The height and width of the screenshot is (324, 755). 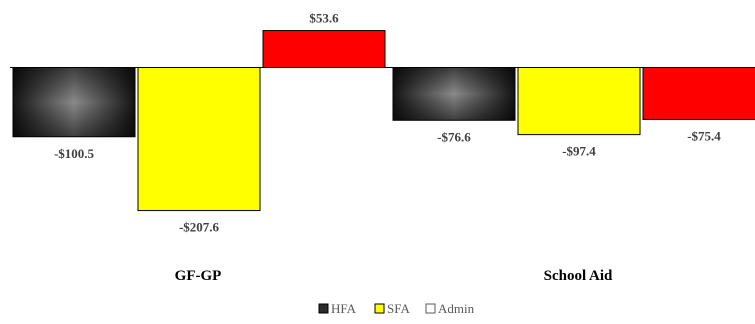 I want to click on sfa-bar-gf-gp-data-label: -$207.6, so click(x=199, y=227).